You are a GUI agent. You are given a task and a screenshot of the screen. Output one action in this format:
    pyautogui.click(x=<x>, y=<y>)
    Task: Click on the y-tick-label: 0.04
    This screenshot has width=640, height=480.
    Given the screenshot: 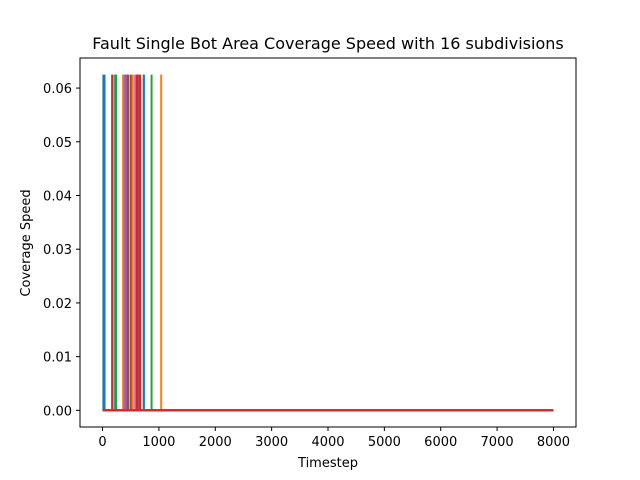 What is the action you would take?
    pyautogui.click(x=57, y=197)
    